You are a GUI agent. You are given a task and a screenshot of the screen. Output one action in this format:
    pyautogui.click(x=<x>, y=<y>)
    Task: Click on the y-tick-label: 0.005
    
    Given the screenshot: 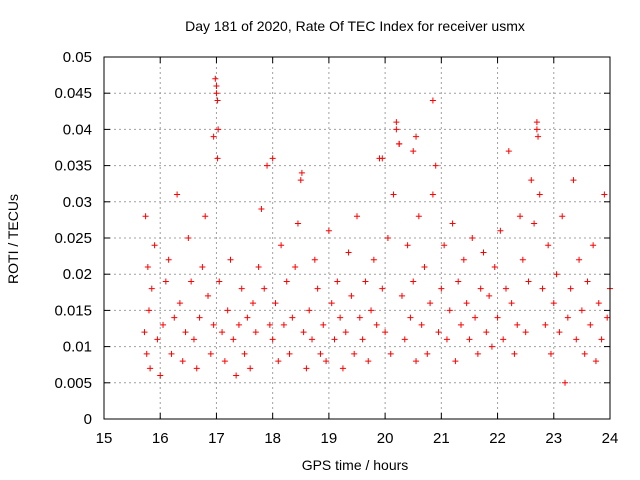 What is the action you would take?
    pyautogui.click(x=73, y=383)
    